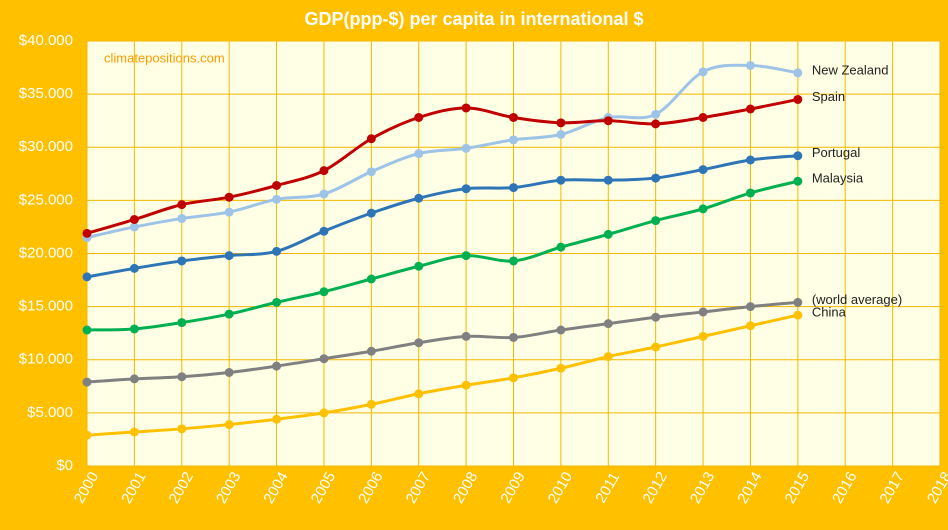 The height and width of the screenshot is (530, 948). Describe the element at coordinates (46, 40) in the screenshot. I see `y-tick-label: $40.000` at that location.